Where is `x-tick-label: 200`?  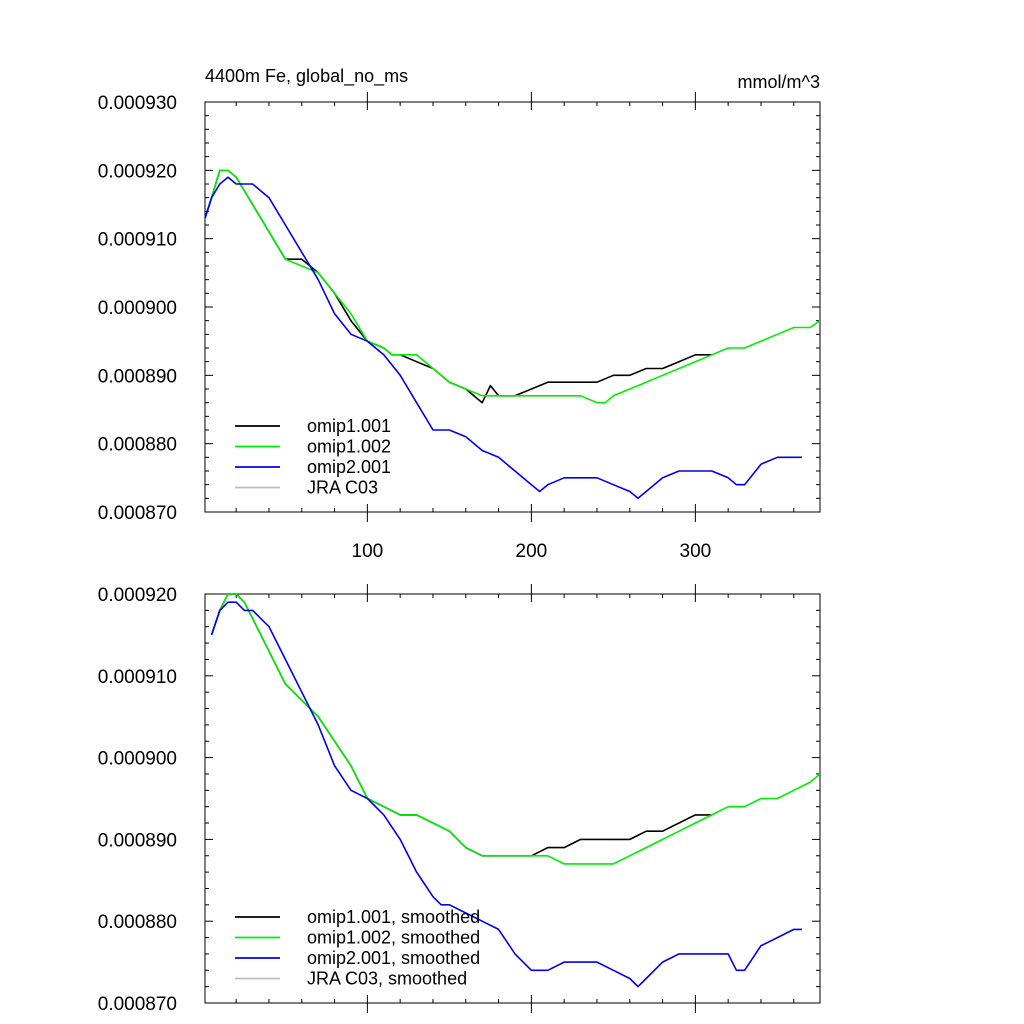 x-tick-label: 200 is located at coordinates (532, 551).